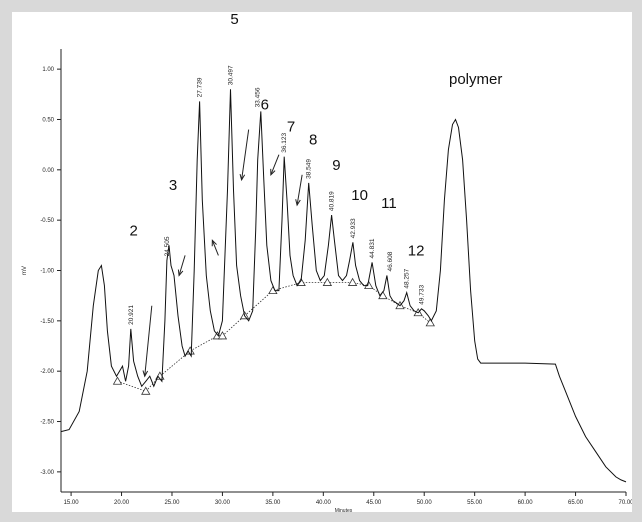 This screenshot has width=642, height=522. I want to click on peak-number-annotation: 9, so click(336, 165).